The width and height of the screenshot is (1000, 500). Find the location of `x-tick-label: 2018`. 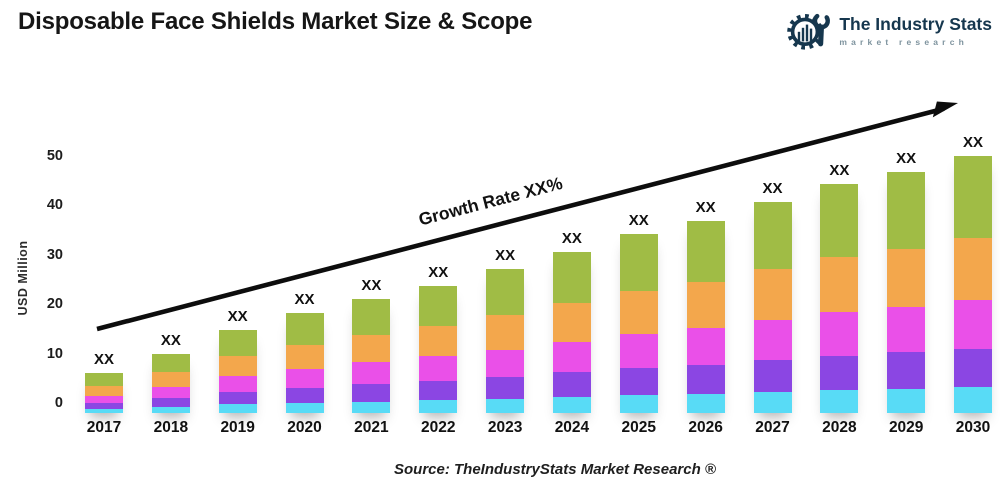

x-tick-label: 2018 is located at coordinates (171, 427).